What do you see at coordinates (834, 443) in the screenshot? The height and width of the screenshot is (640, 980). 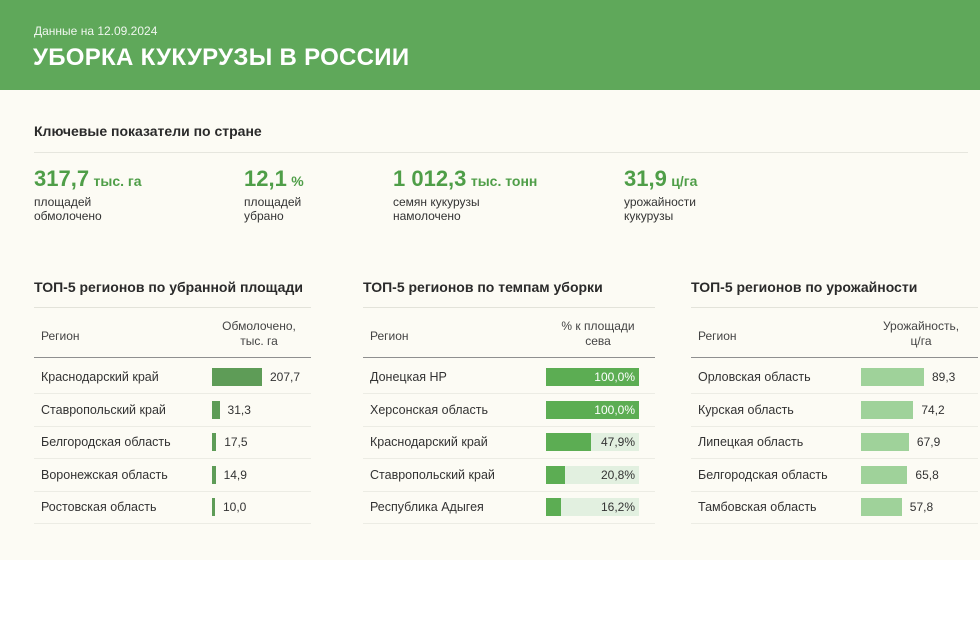 I see `table-row: Липецкая область 67,9` at bounding box center [834, 443].